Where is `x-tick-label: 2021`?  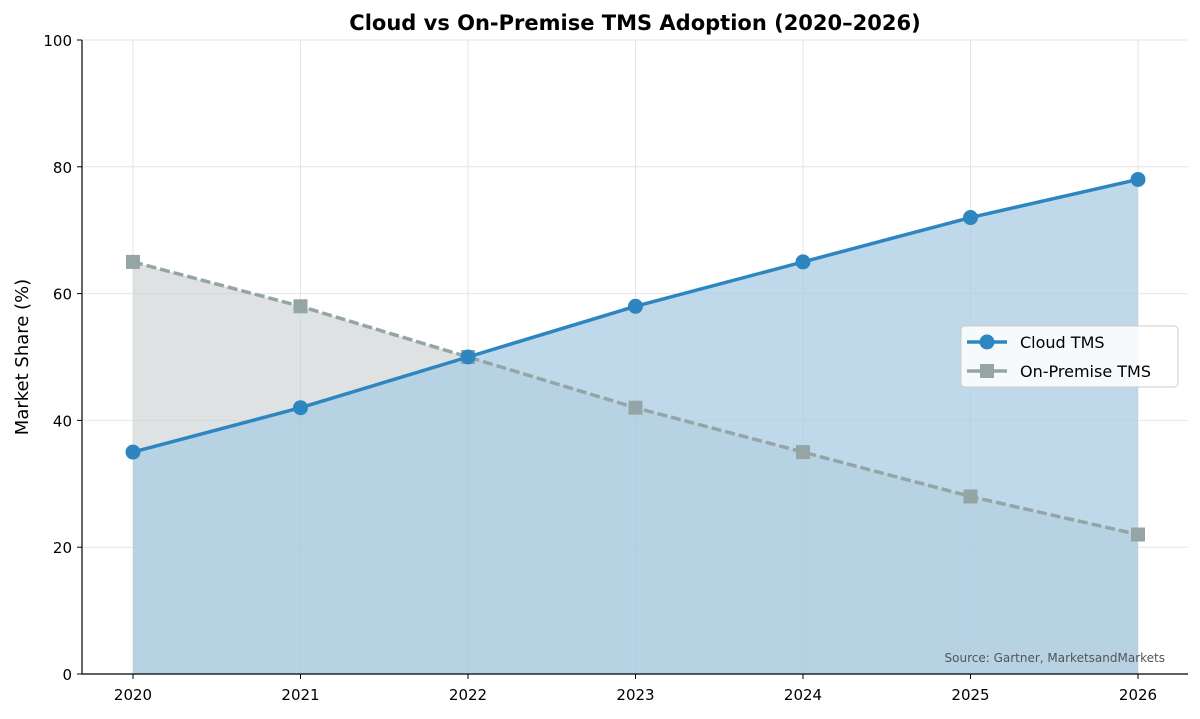 x-tick-label: 2021 is located at coordinates (300, 695).